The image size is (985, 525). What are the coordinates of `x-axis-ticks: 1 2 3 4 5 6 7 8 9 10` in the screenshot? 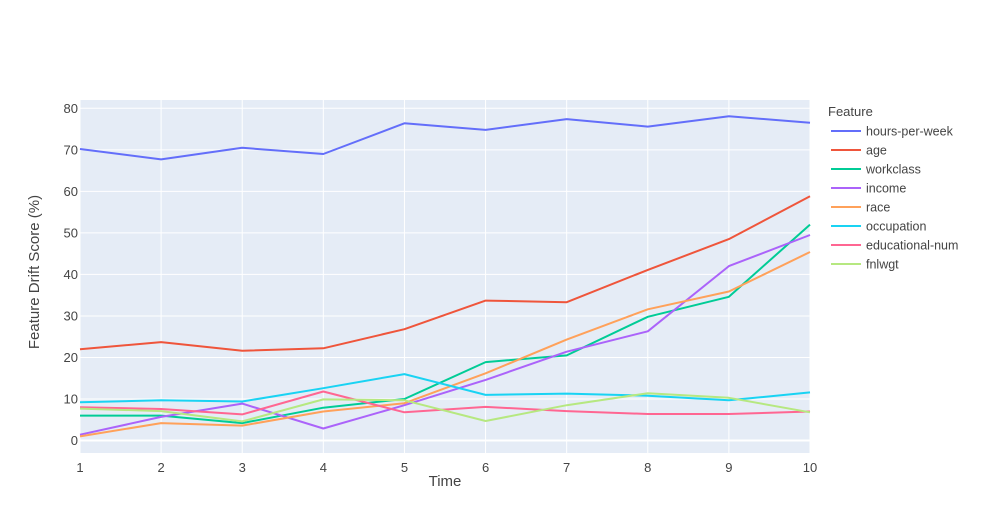 It's located at (446, 467).